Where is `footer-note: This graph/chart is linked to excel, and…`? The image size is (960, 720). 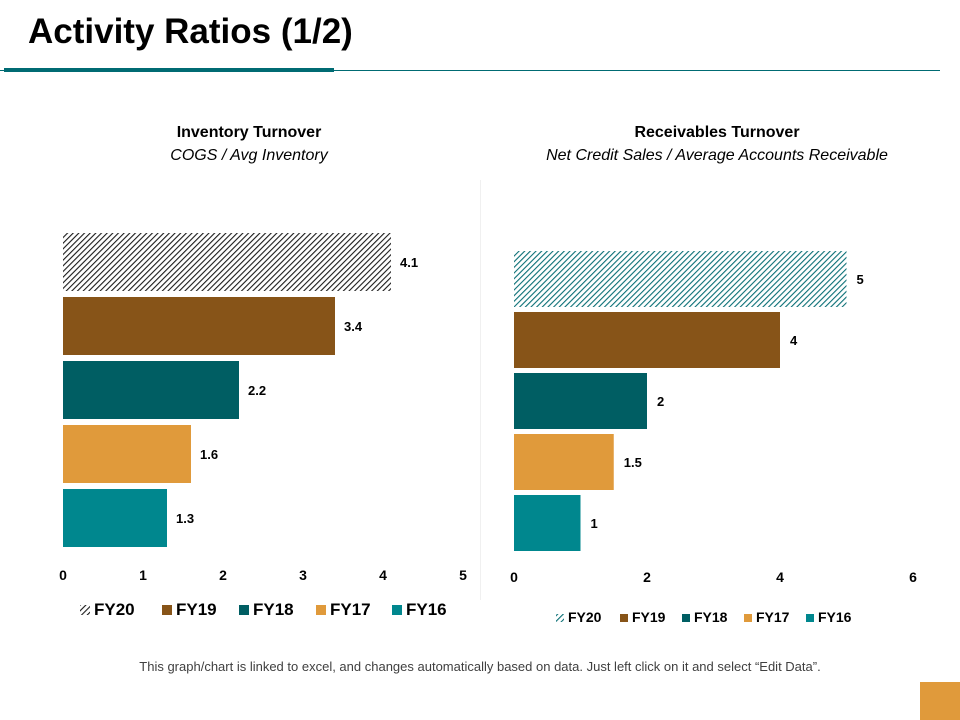
footer-note: This graph/chart is linked to excel, and… is located at coordinates (480, 666).